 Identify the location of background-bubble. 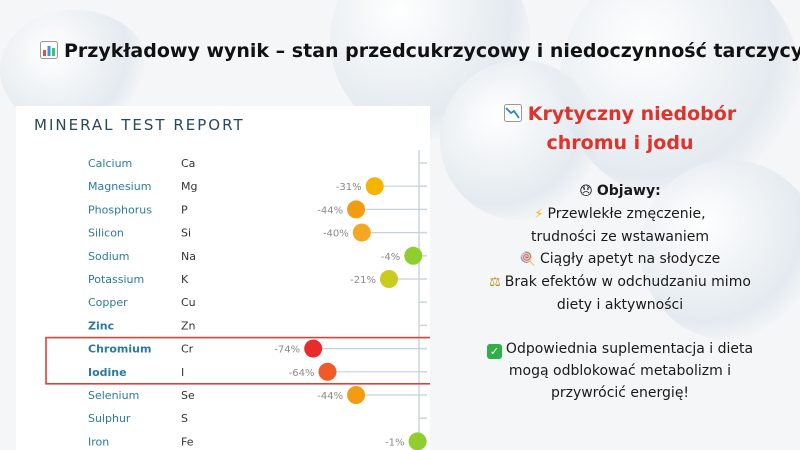
(720, 250).